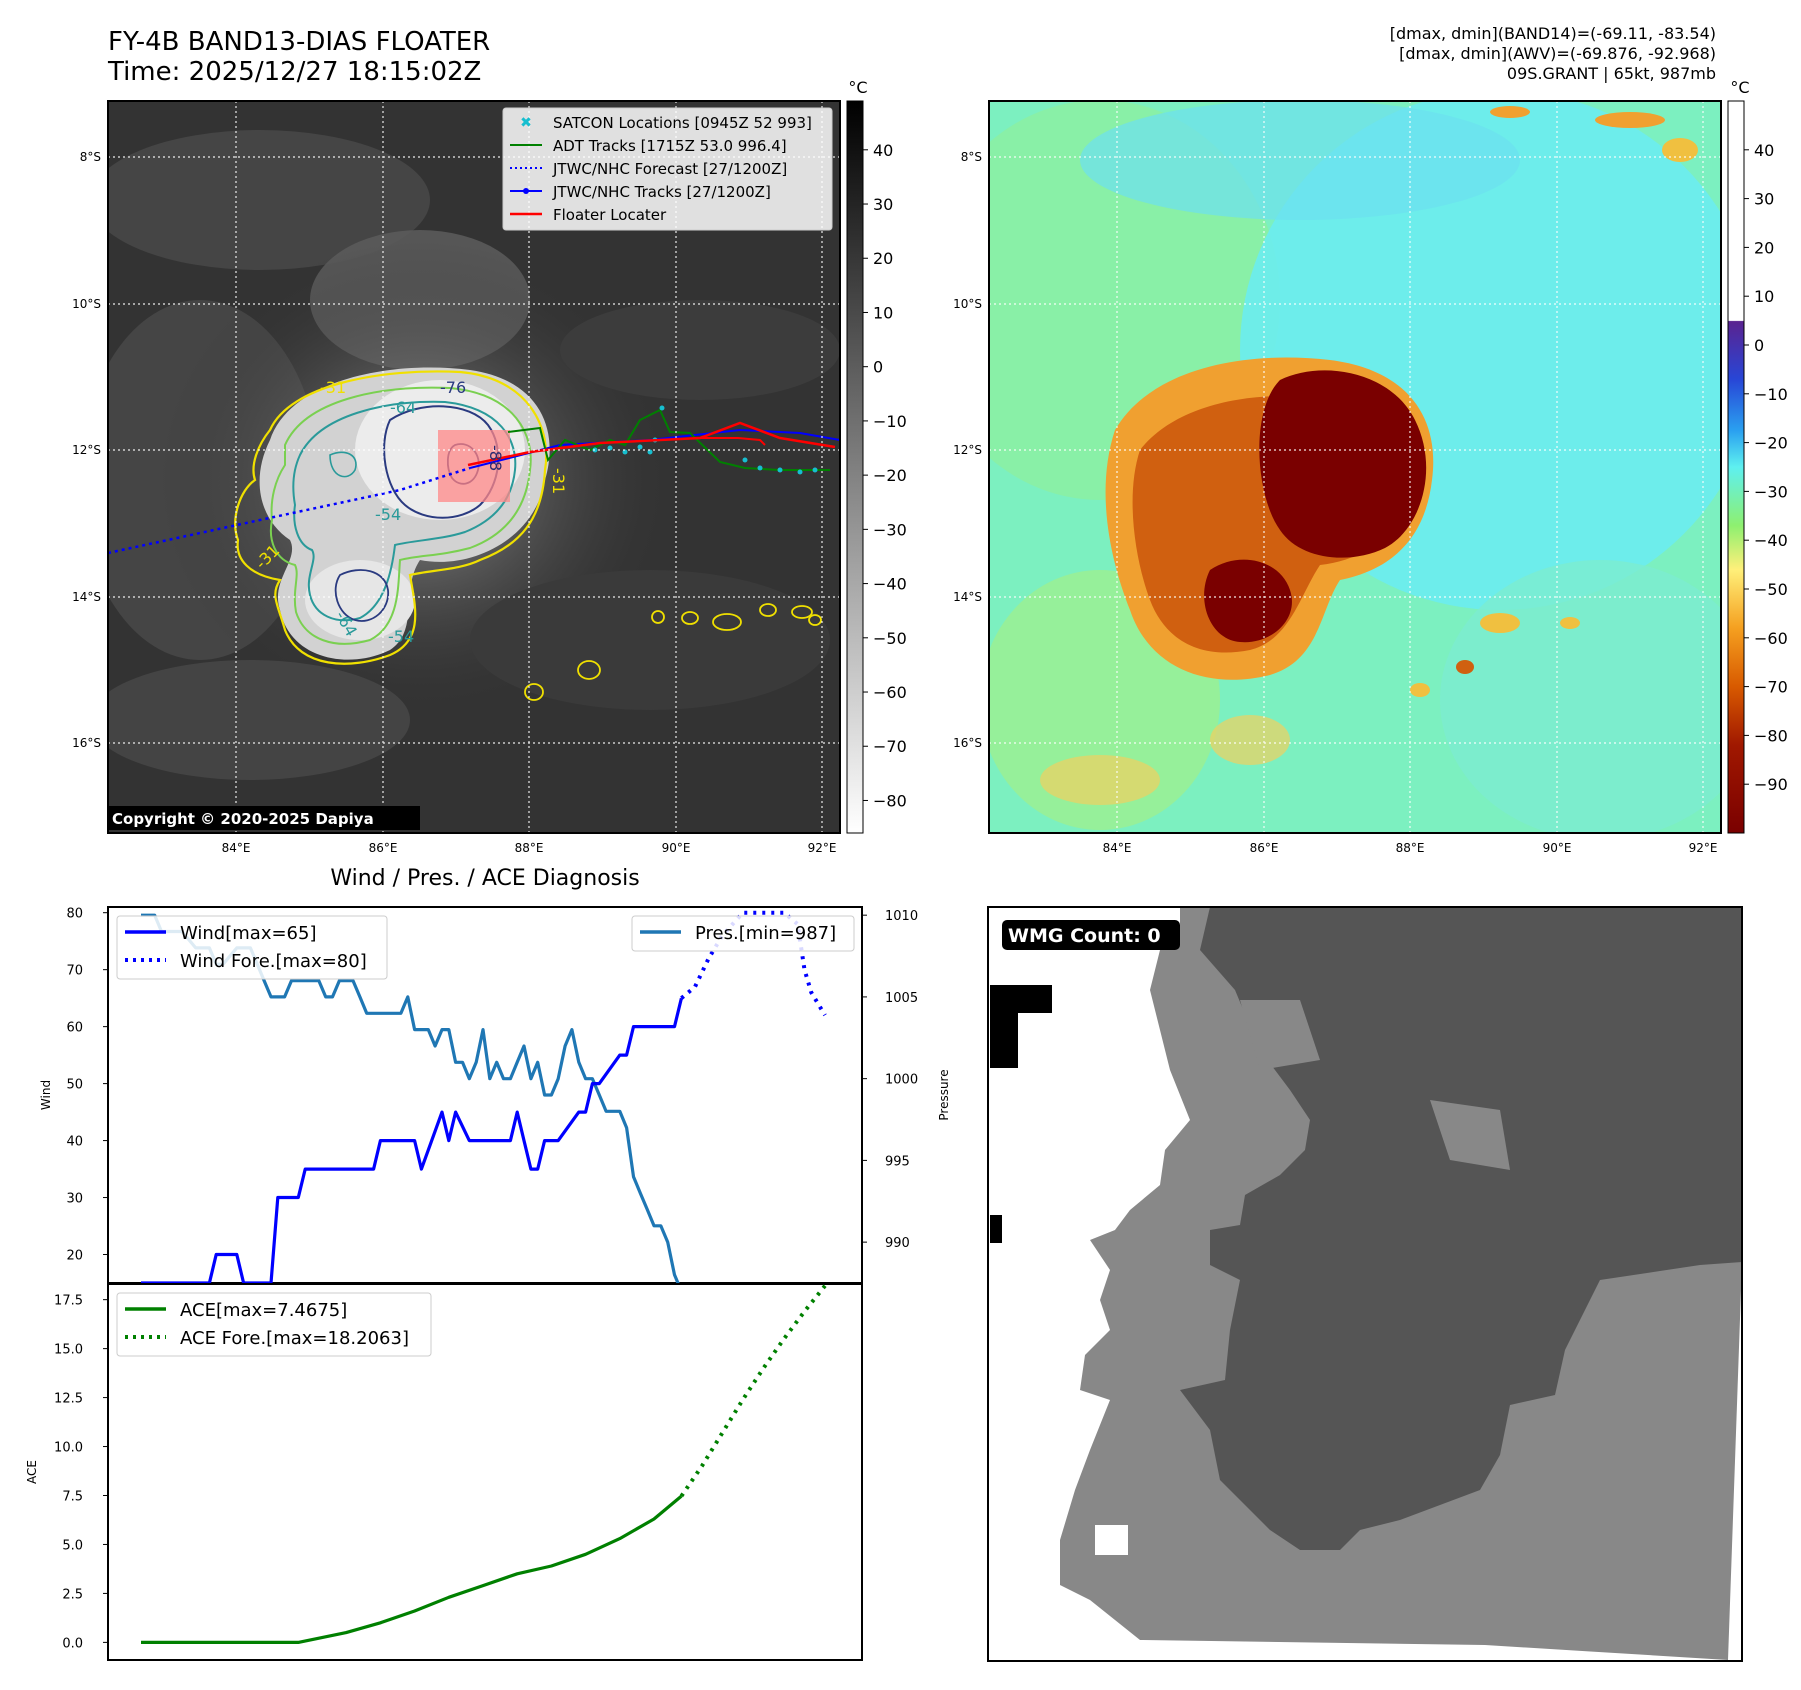  What do you see at coordinates (68, 1350) in the screenshot?
I see `ace-tick-label: 15.0` at bounding box center [68, 1350].